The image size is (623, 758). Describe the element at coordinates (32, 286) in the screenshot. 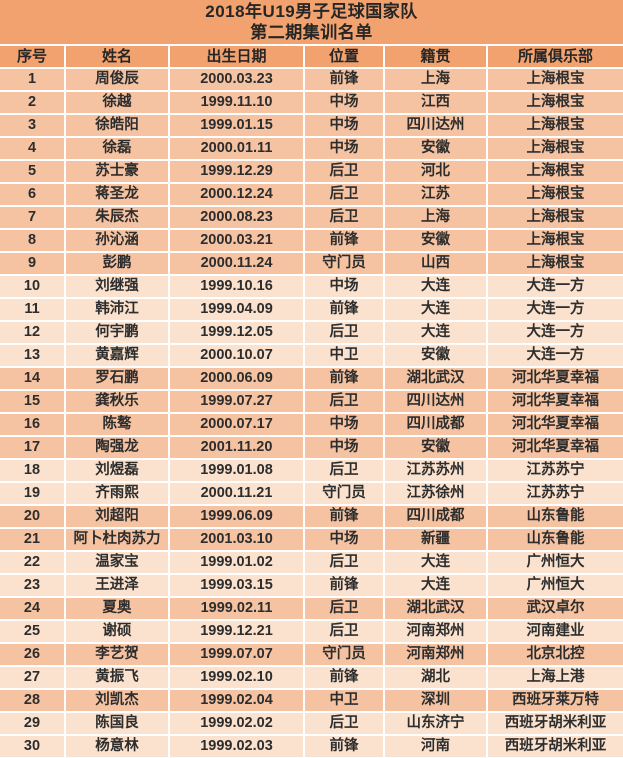

I see `cell-no: 10` at that location.